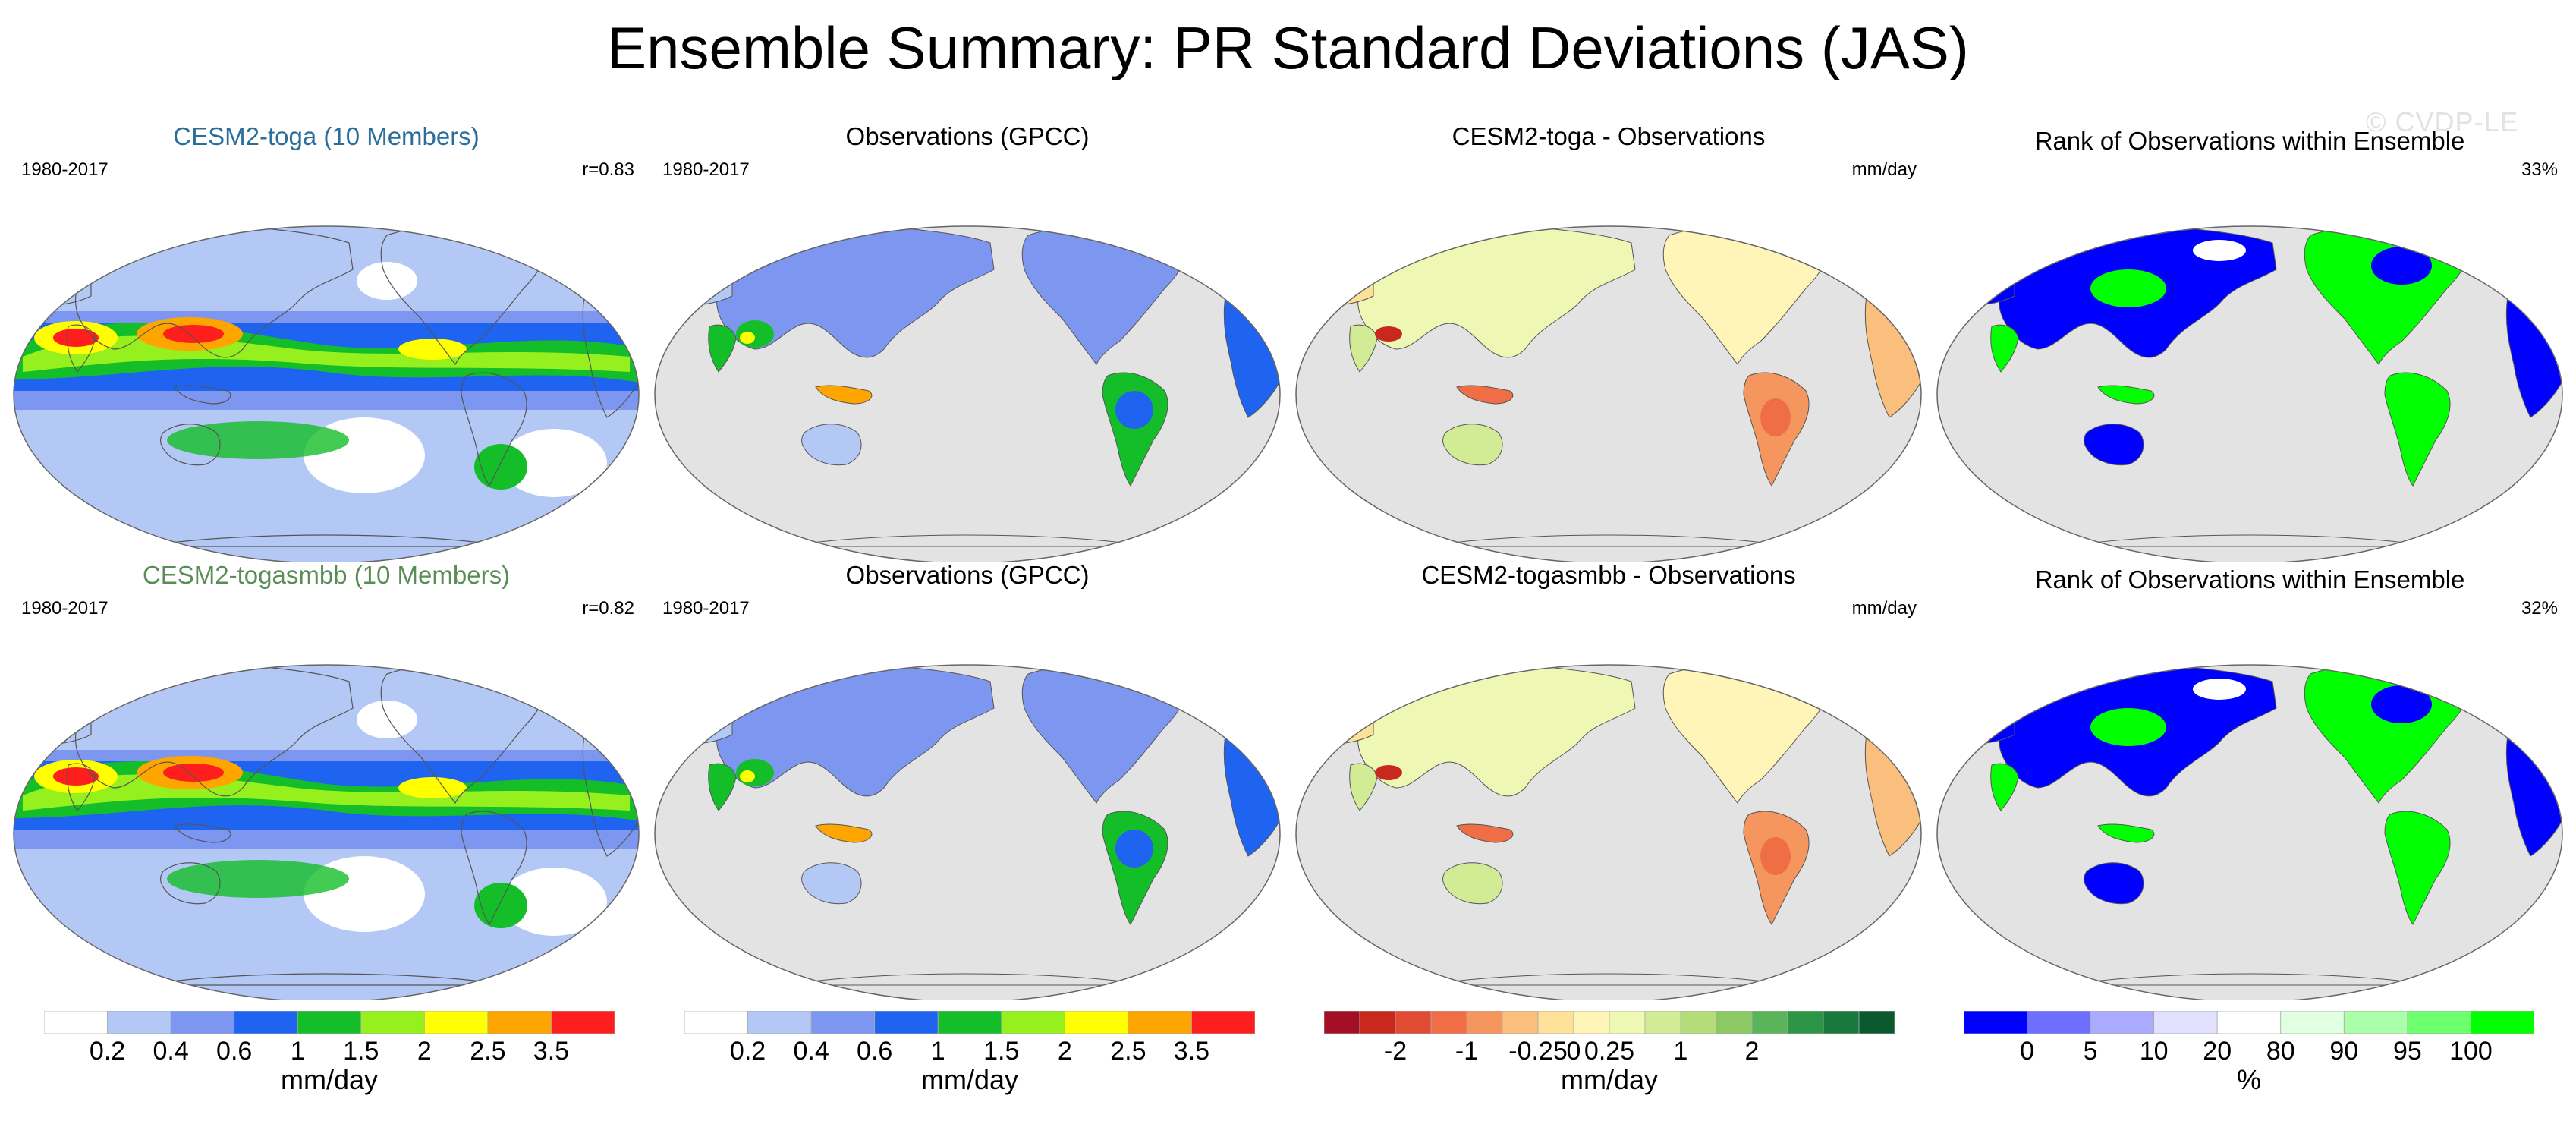 The image size is (2576, 1121). What do you see at coordinates (811, 1050) in the screenshot?
I see `colorbar-tick-label: 0.4` at bounding box center [811, 1050].